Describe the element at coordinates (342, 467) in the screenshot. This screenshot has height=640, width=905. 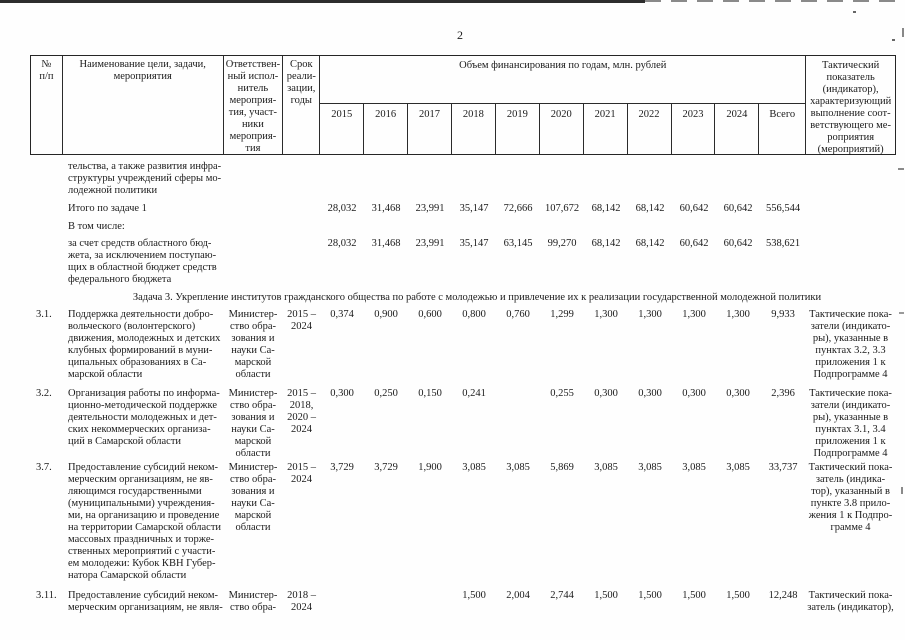
I see `value-2015: 3,729` at that location.